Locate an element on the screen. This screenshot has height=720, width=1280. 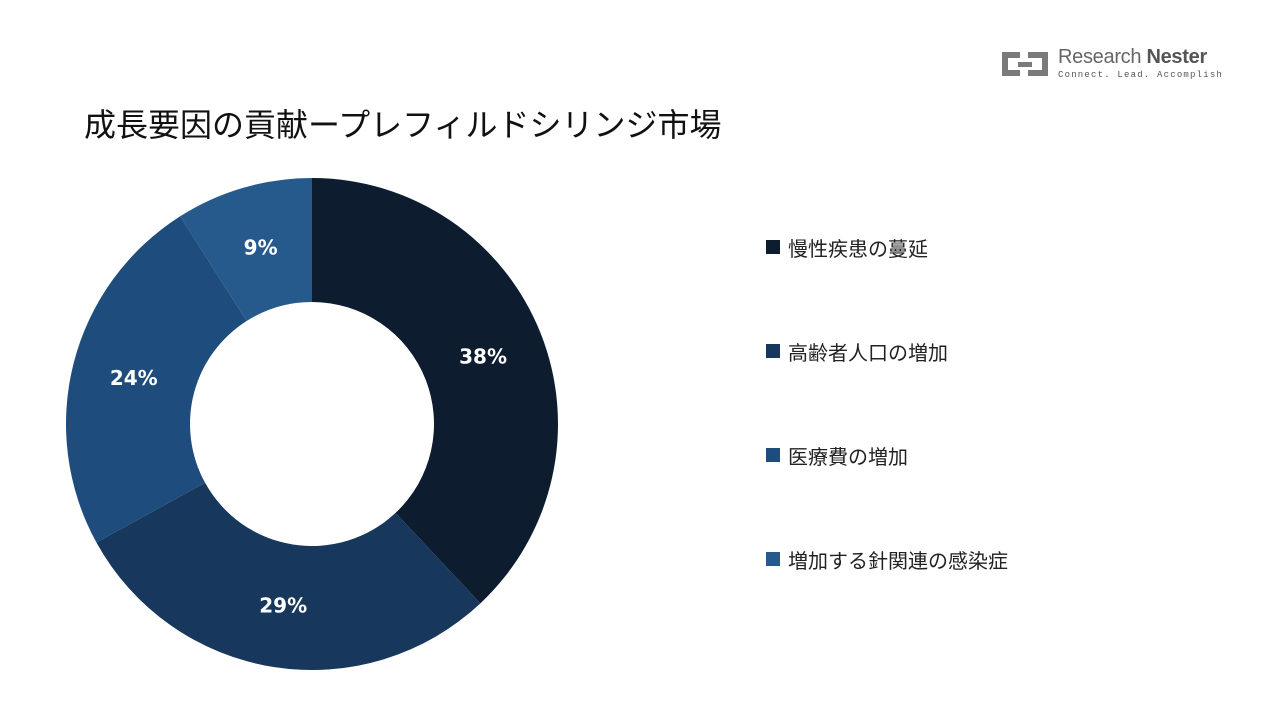
legend-item-4: 増加する針関連の感染症 is located at coordinates (887, 559).